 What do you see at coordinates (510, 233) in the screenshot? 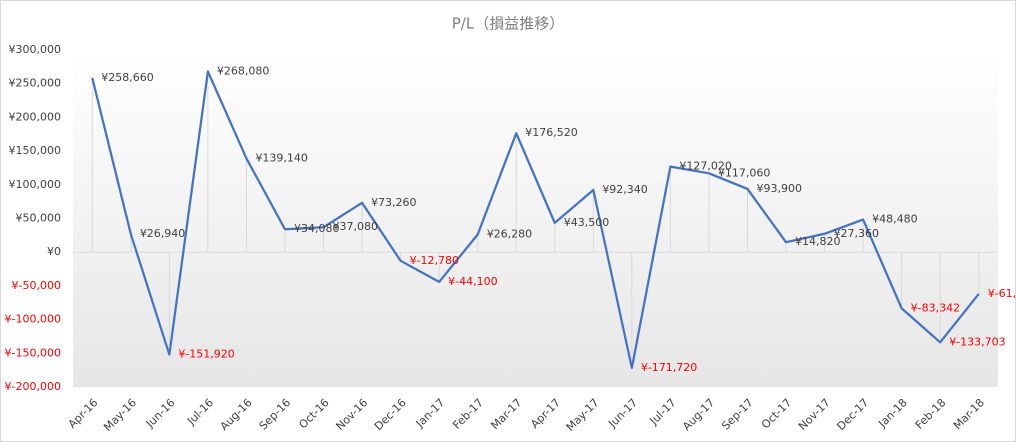
I see `data-label: ¥26,280` at bounding box center [510, 233].